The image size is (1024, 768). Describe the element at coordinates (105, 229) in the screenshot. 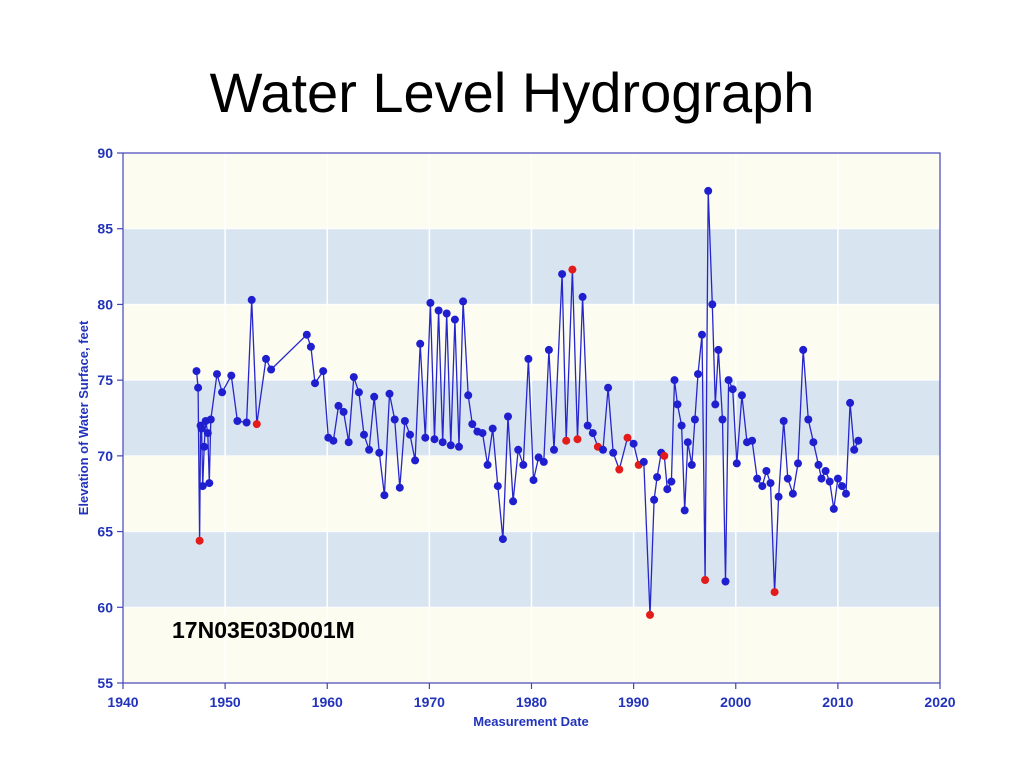

I see `y-tick-label: 85` at that location.